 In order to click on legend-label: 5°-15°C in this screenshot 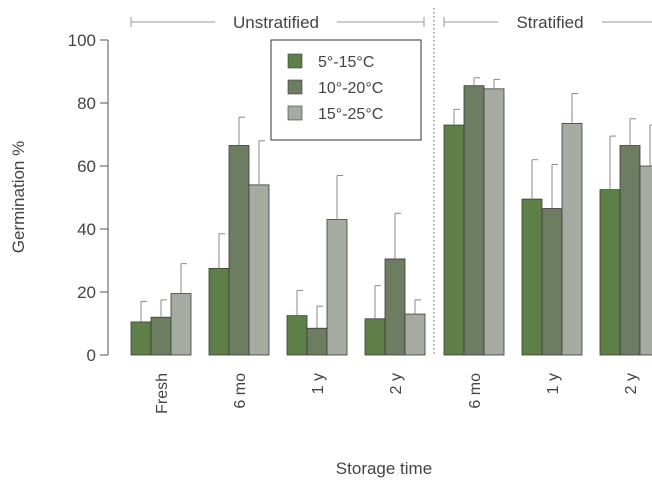, I will do `click(346, 62)`.